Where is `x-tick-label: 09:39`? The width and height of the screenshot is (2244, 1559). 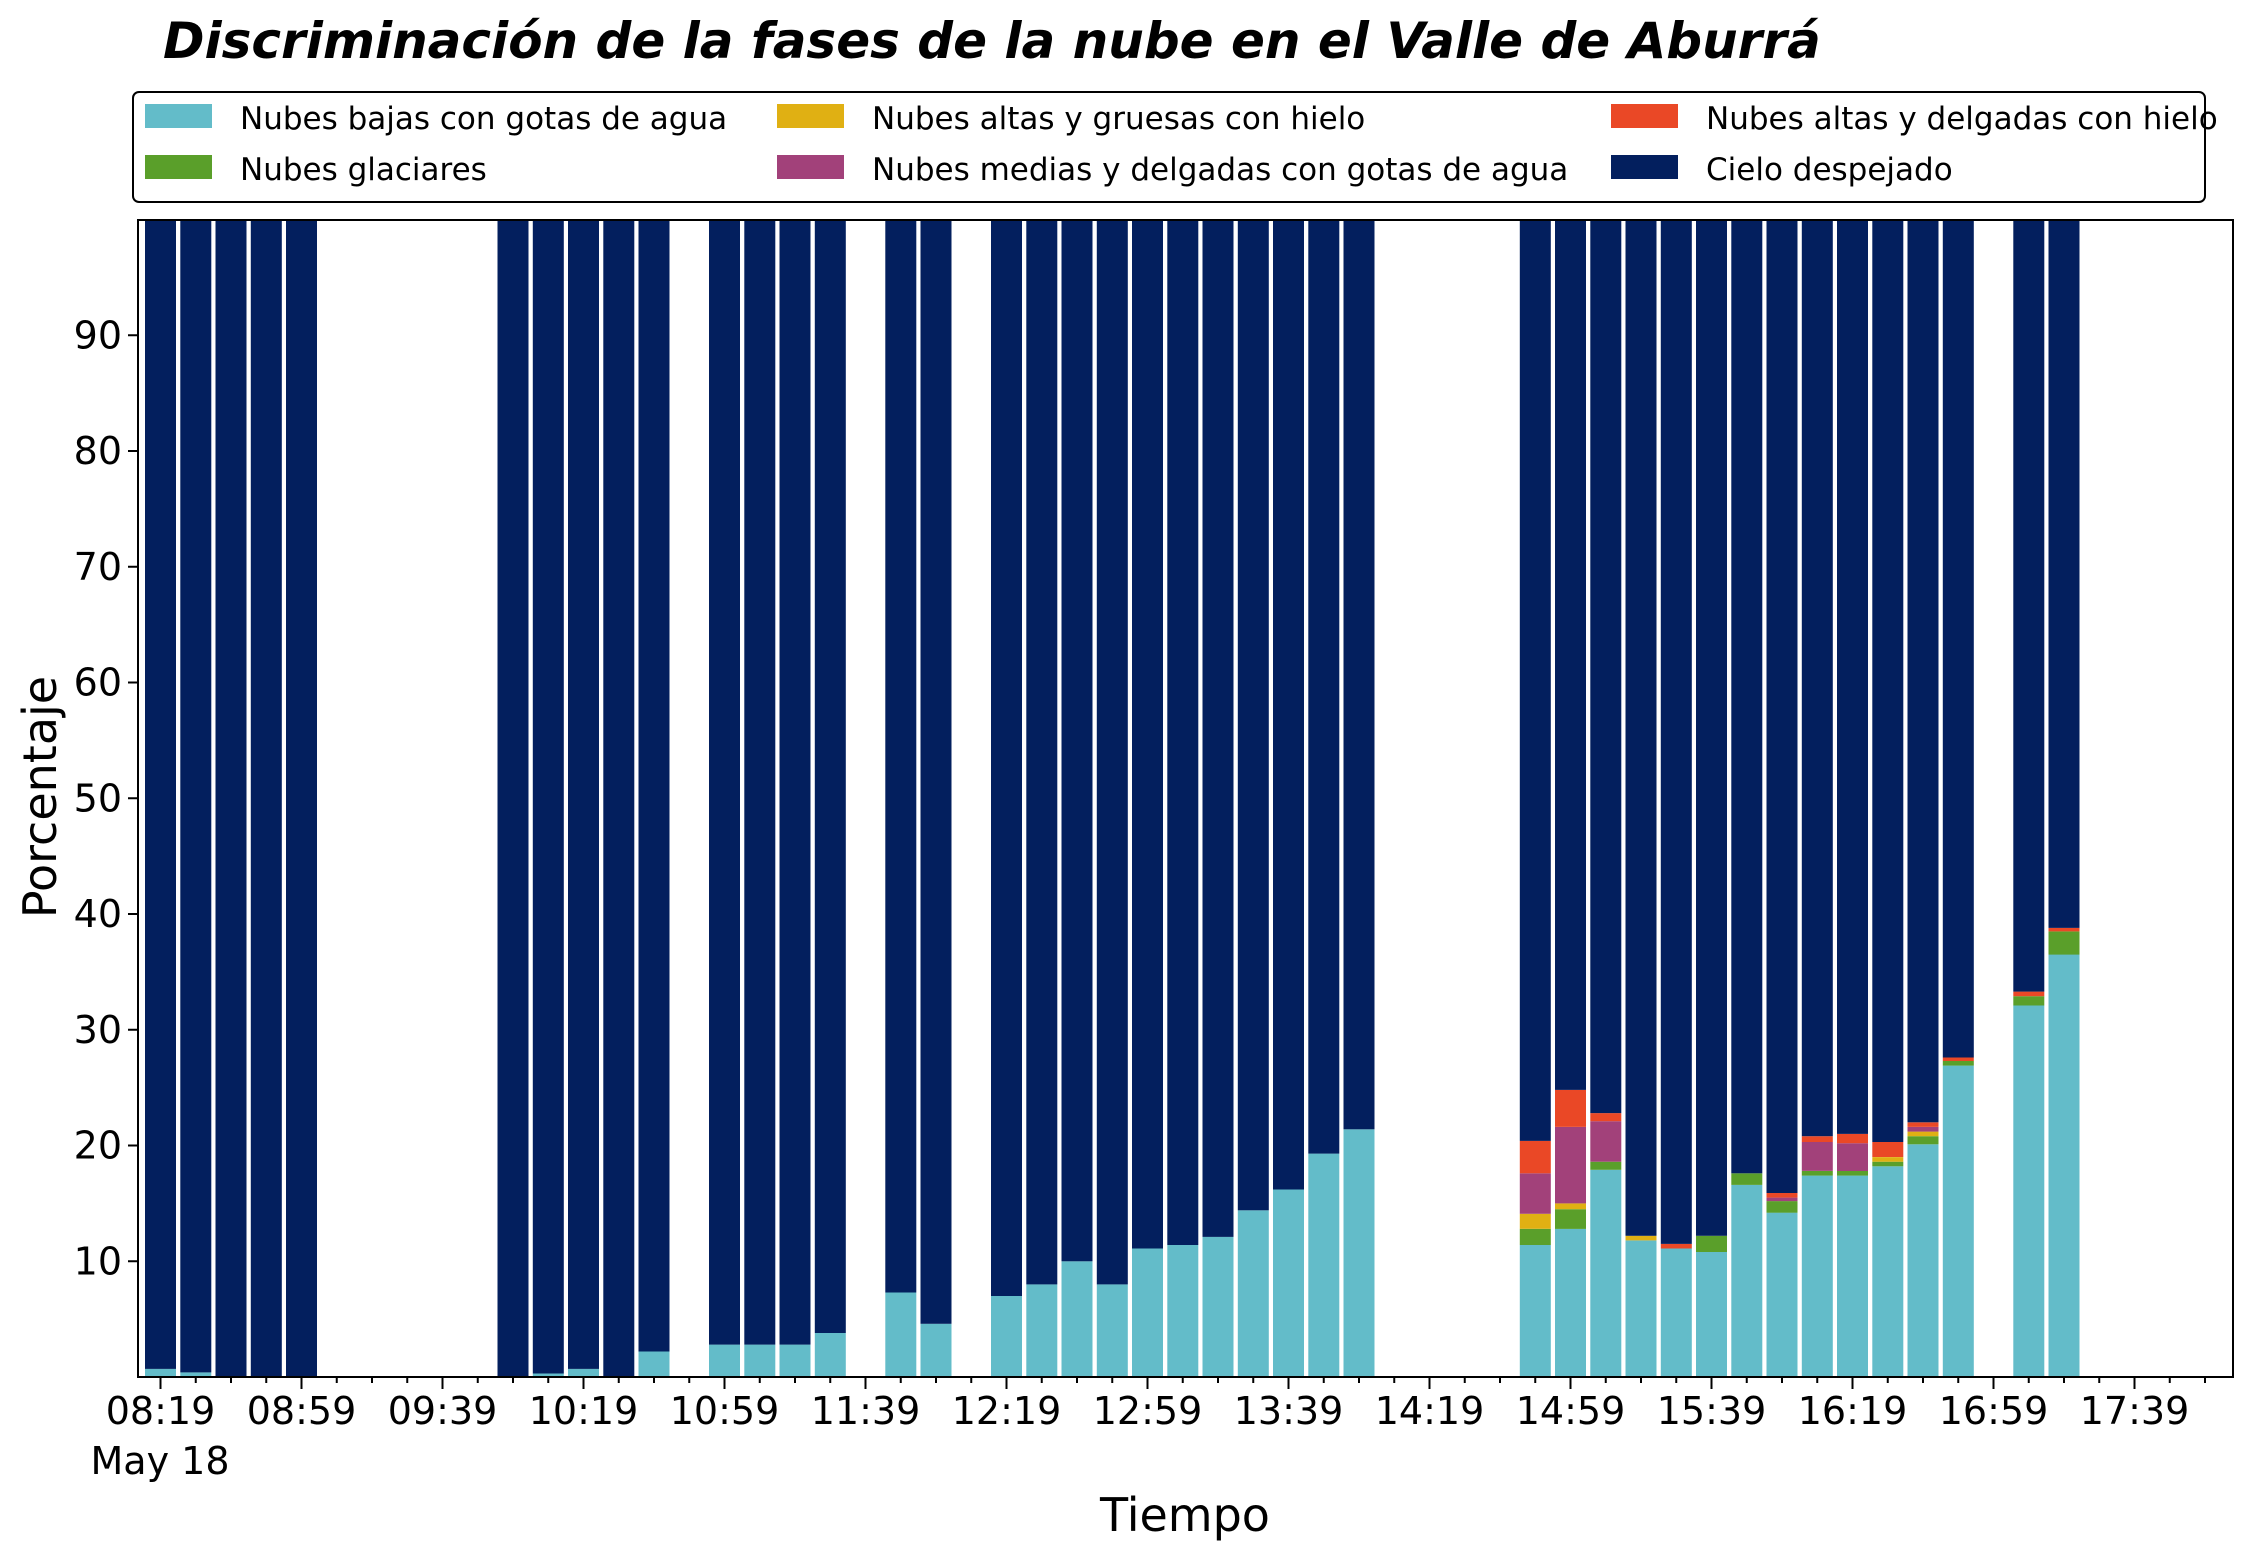
x-tick-label: 09:39 is located at coordinates (443, 1411).